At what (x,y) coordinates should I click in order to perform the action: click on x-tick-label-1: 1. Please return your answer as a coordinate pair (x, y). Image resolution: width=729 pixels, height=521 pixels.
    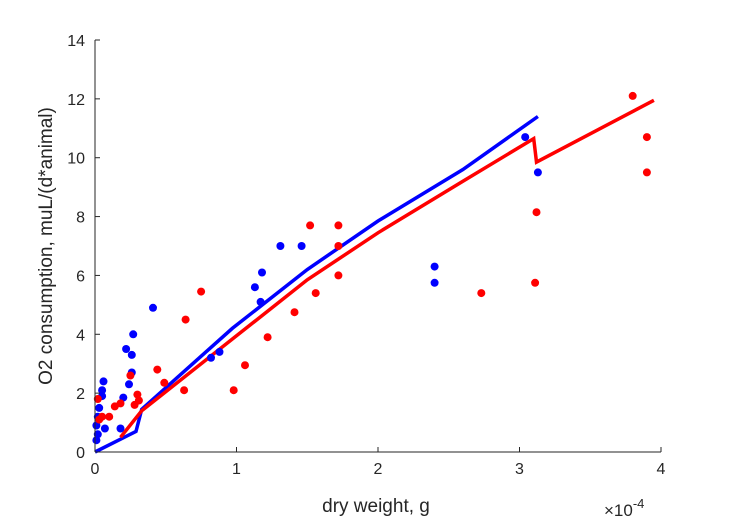
    Looking at the image, I should click on (236, 469).